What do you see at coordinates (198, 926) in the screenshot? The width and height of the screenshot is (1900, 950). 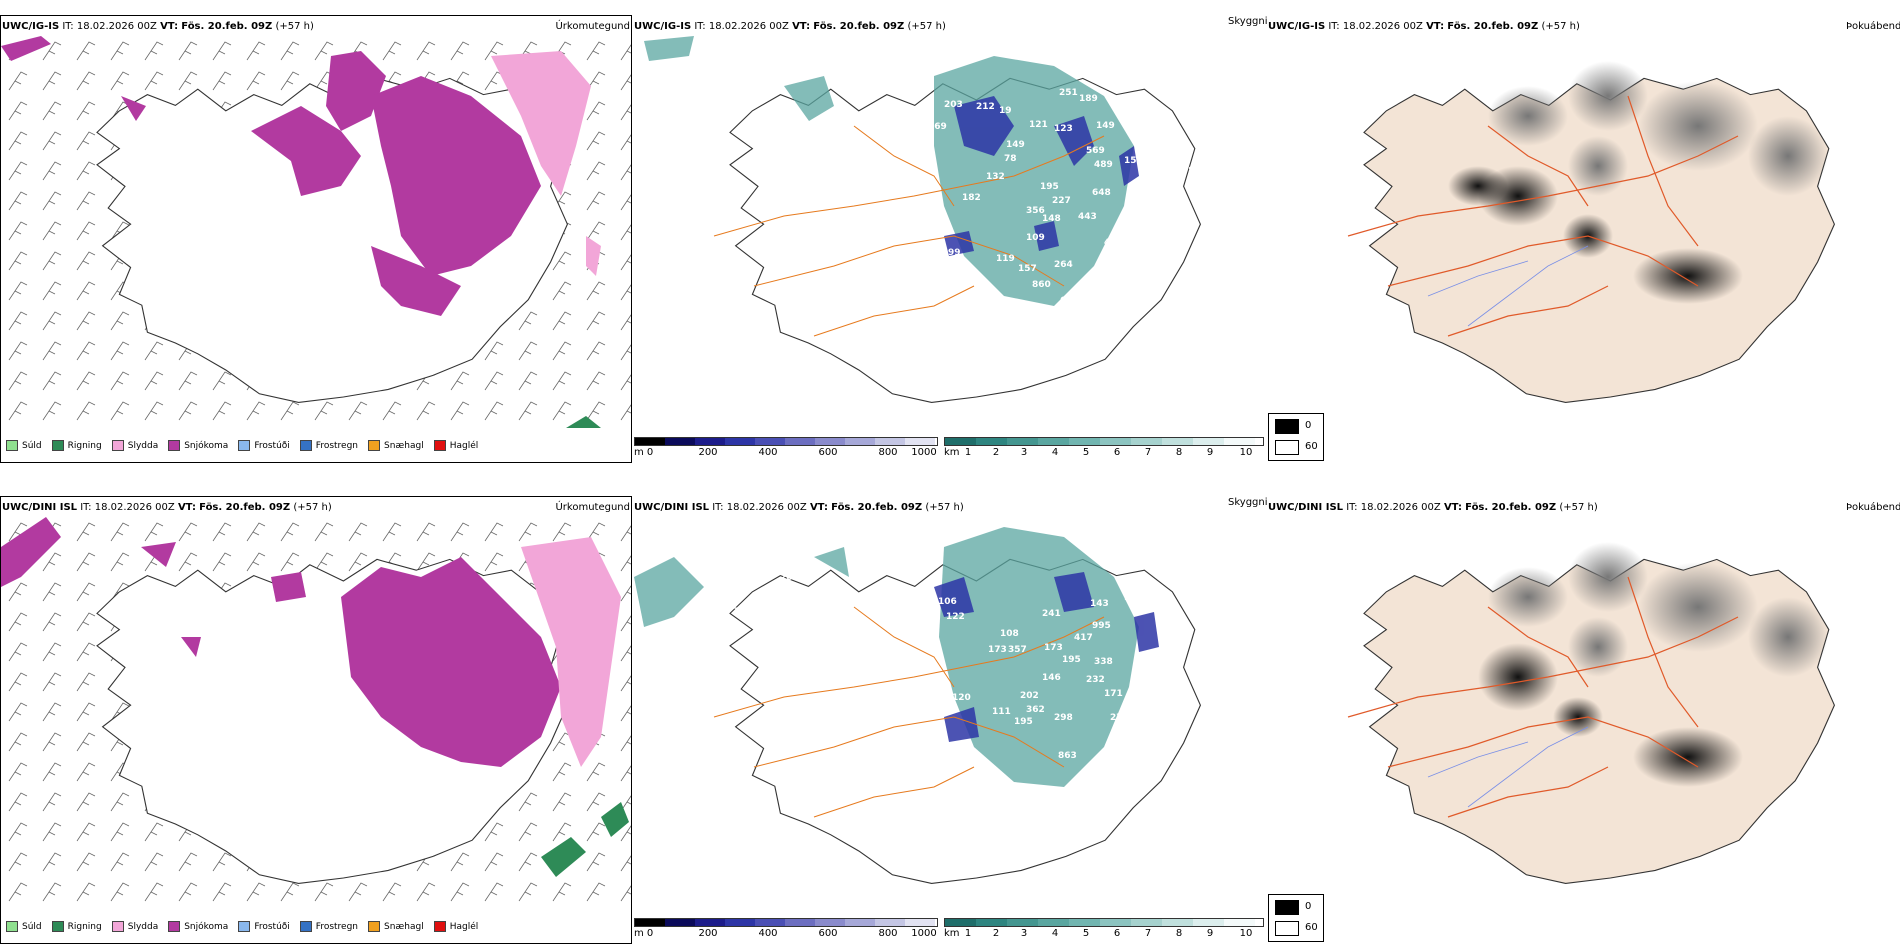 I see `legend-item: Snjókoma` at bounding box center [198, 926].